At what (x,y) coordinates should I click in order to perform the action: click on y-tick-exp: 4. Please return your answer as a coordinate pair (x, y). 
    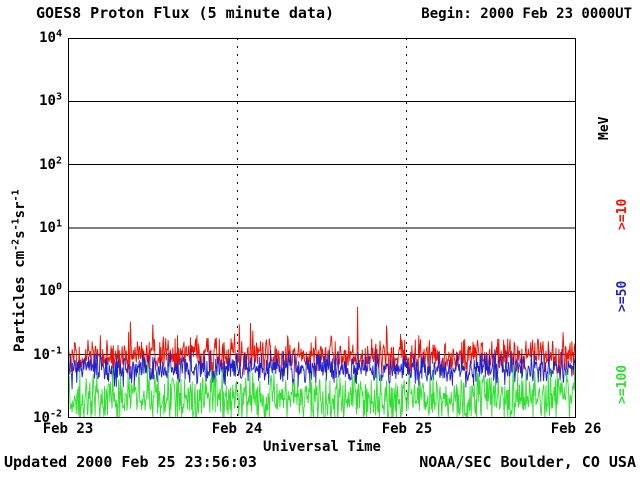
    Looking at the image, I should click on (58, 34).